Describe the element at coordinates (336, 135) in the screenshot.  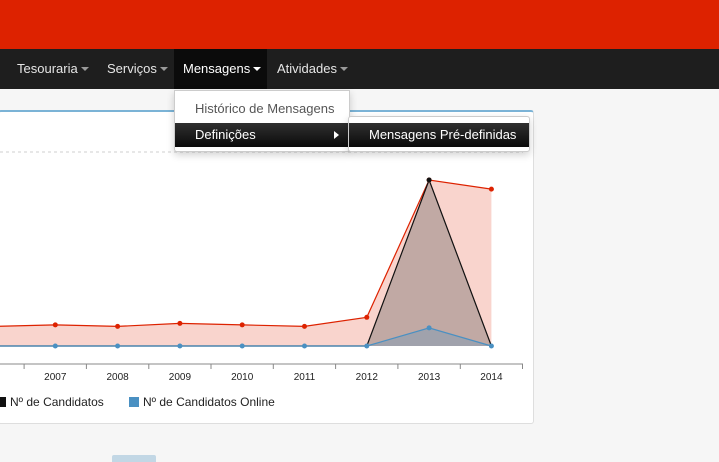
I see `caret-right-icon` at that location.